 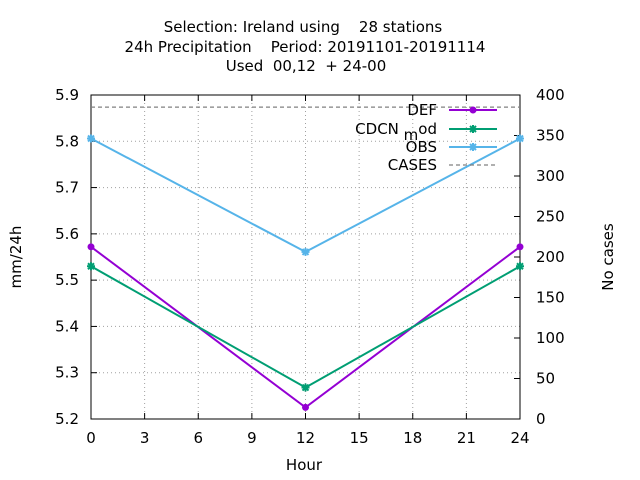 What do you see at coordinates (306, 66) in the screenshot?
I see `chart-title-line-3: Used 00,12 + 24-00` at bounding box center [306, 66].